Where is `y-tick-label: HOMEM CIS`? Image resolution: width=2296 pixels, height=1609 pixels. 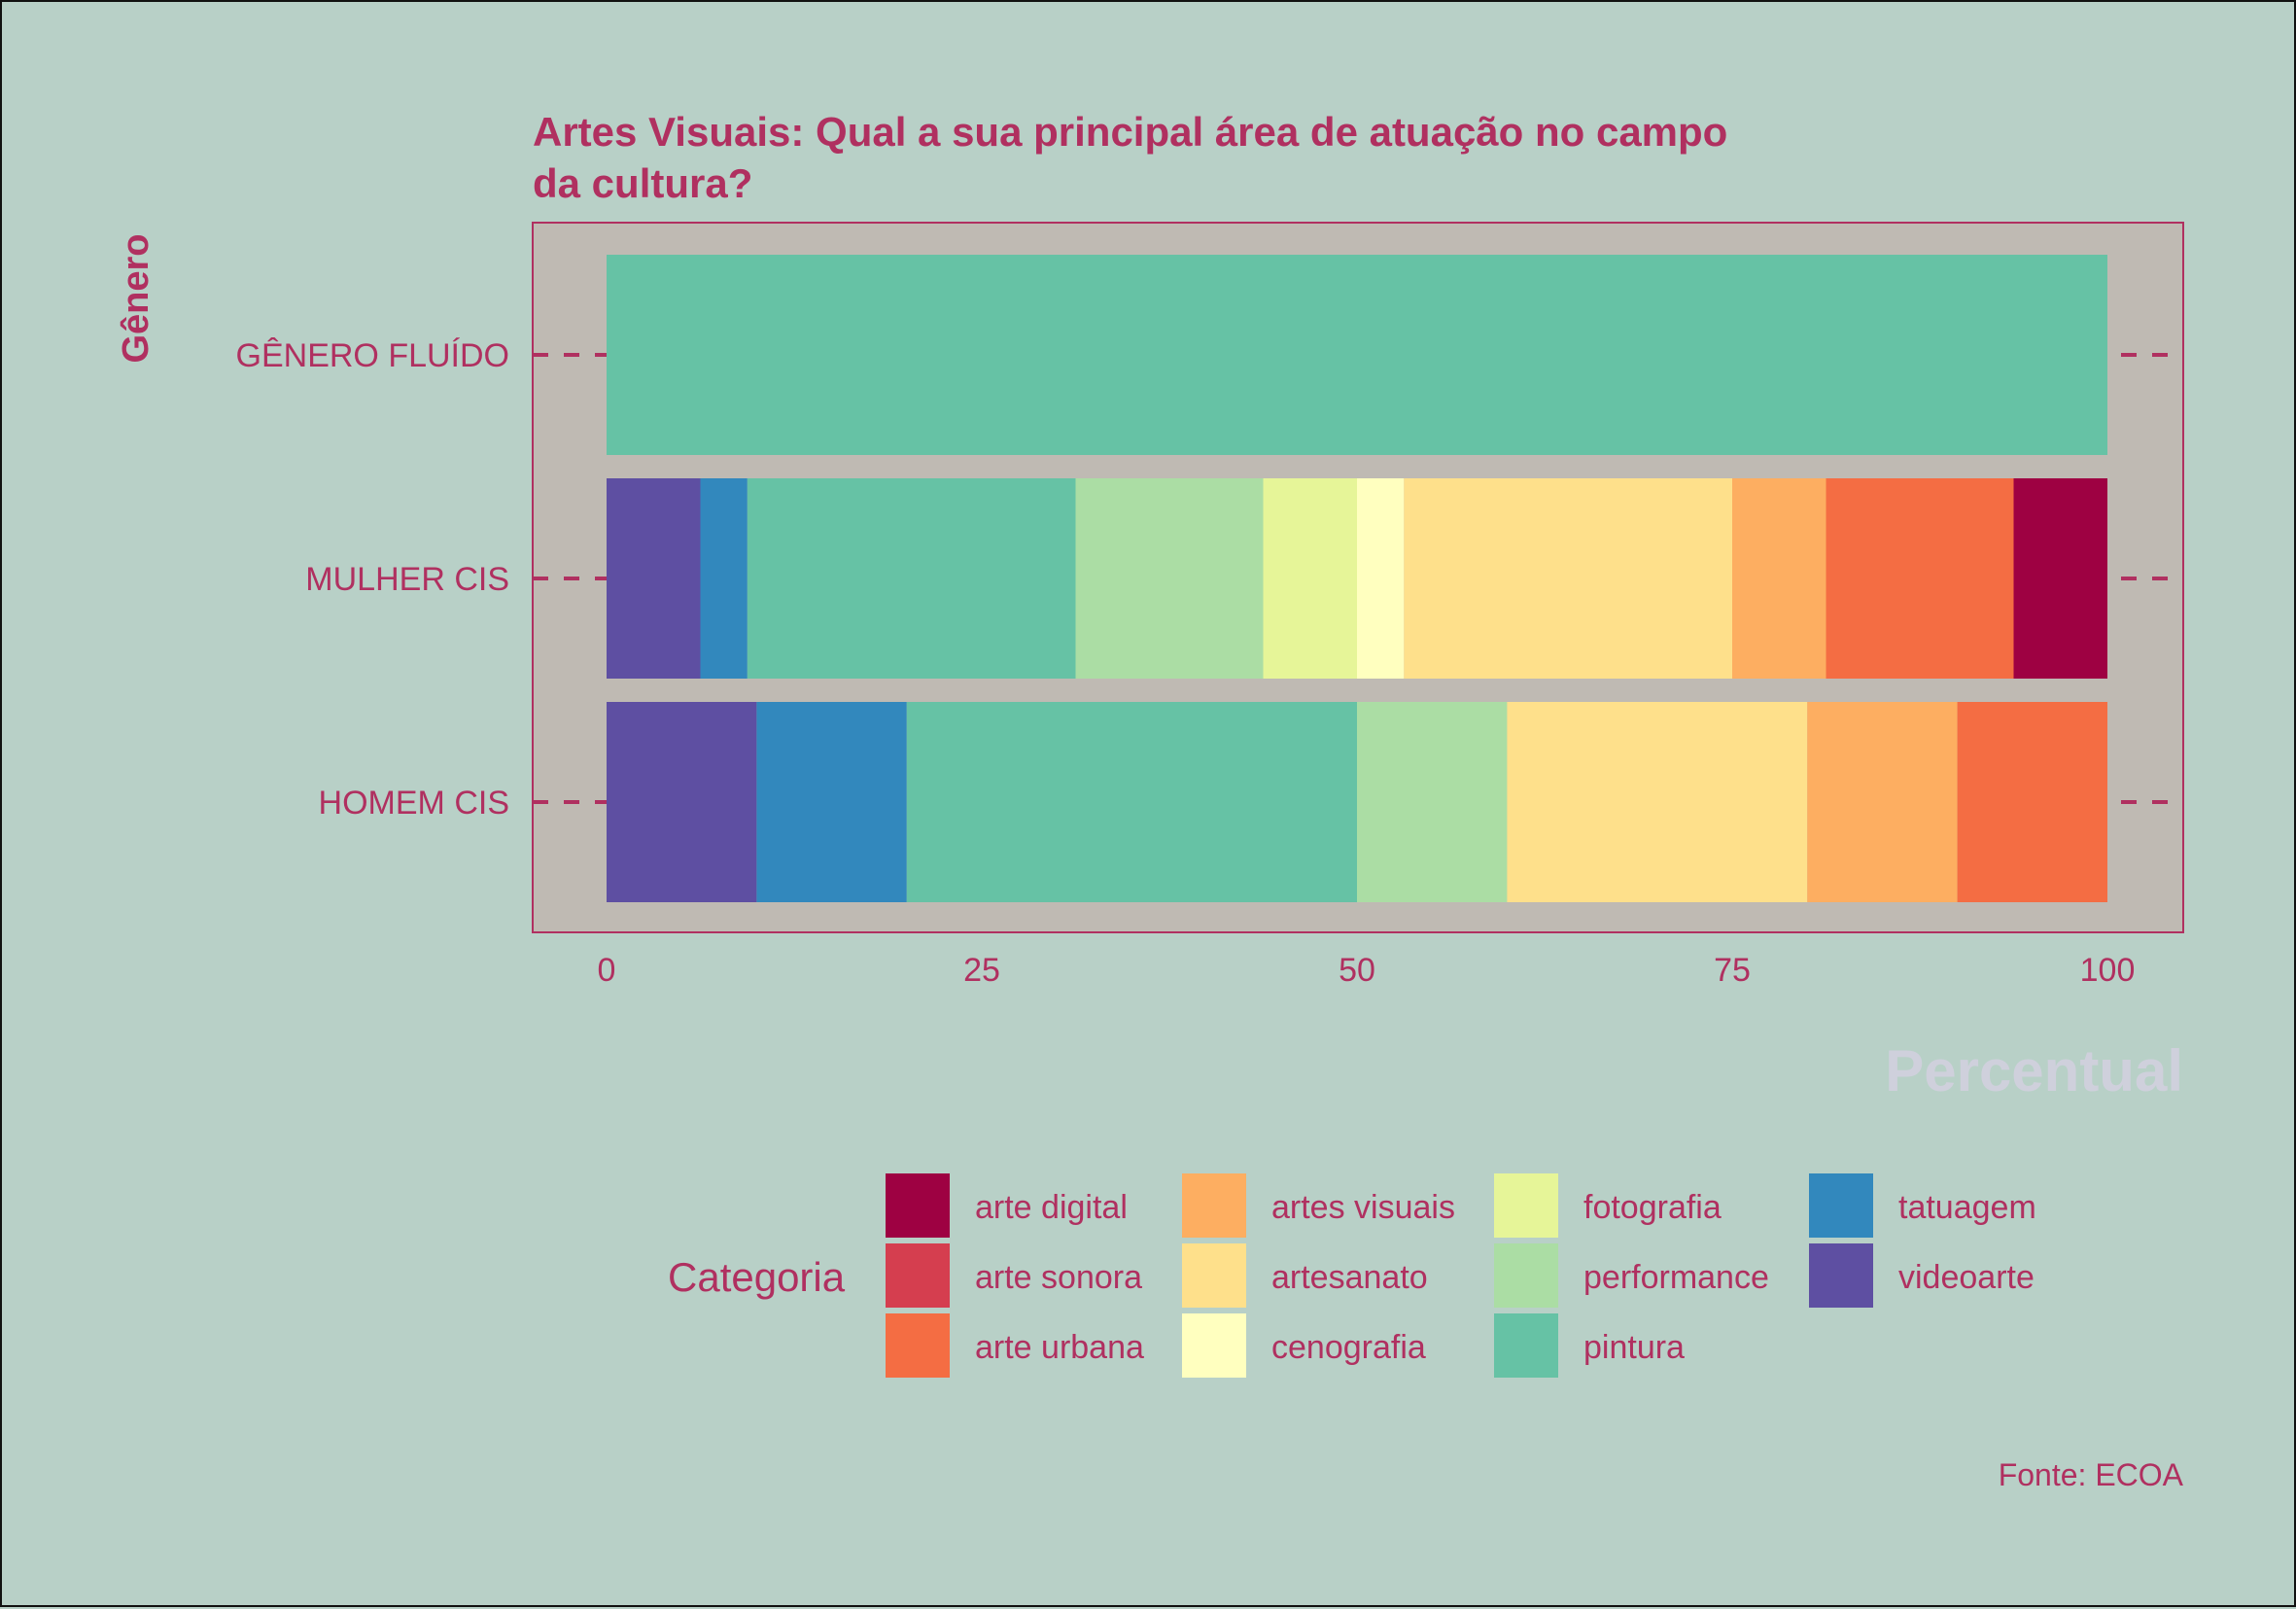 y-tick-label: HOMEM CIS is located at coordinates (414, 803).